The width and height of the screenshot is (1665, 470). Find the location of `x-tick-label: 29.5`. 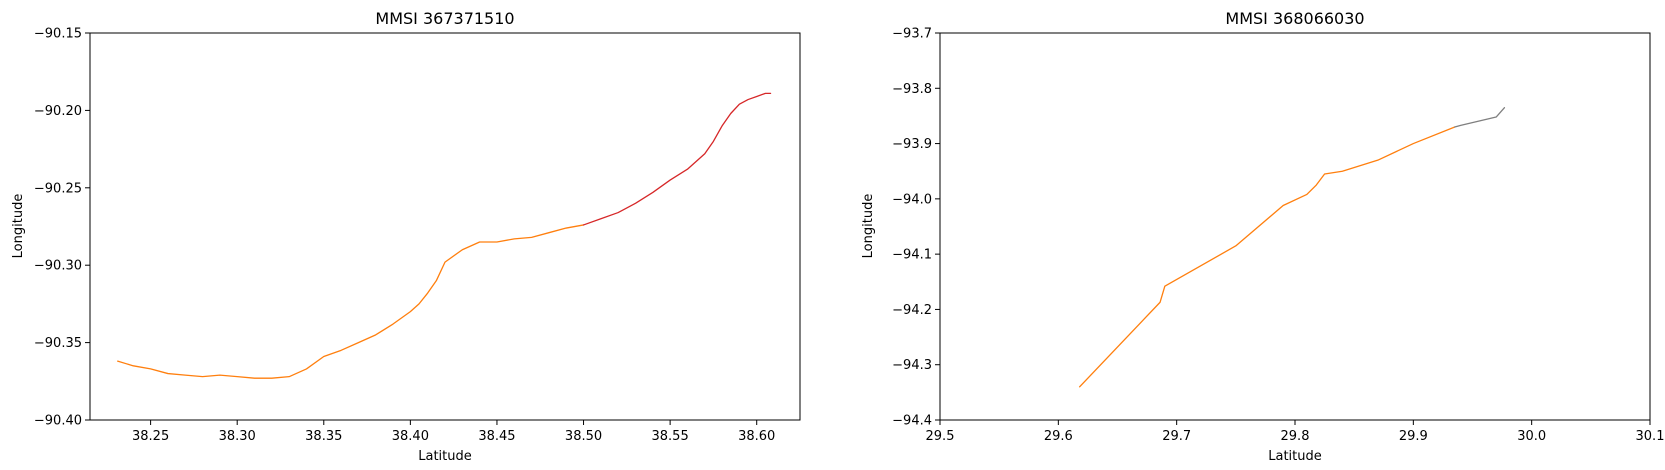

x-tick-label: 29.5 is located at coordinates (940, 436).